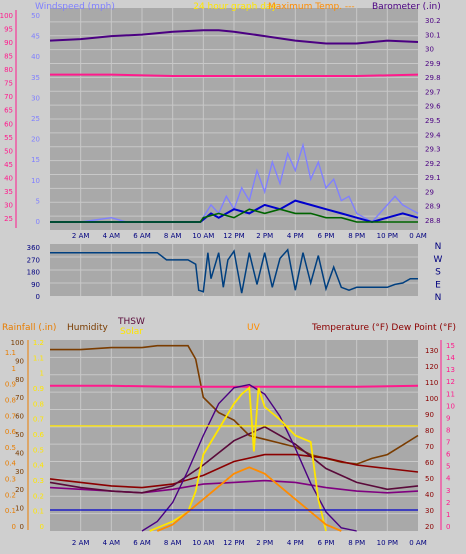 This screenshot has width=466, height=554. I want to click on legend-label: UV, so click(254, 328).